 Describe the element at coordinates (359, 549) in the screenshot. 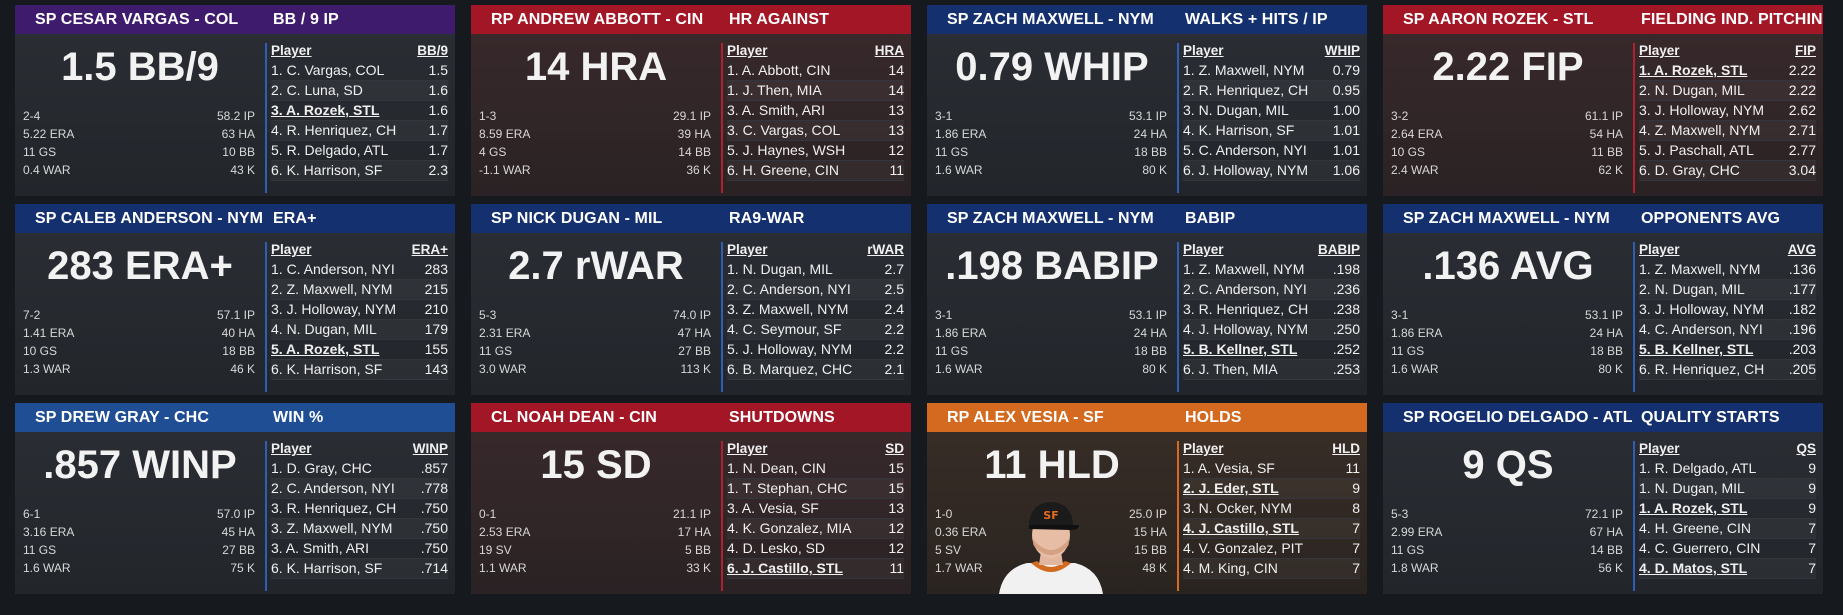

I see `leaderboard-row: 3. A. Smith, ARI .750` at that location.